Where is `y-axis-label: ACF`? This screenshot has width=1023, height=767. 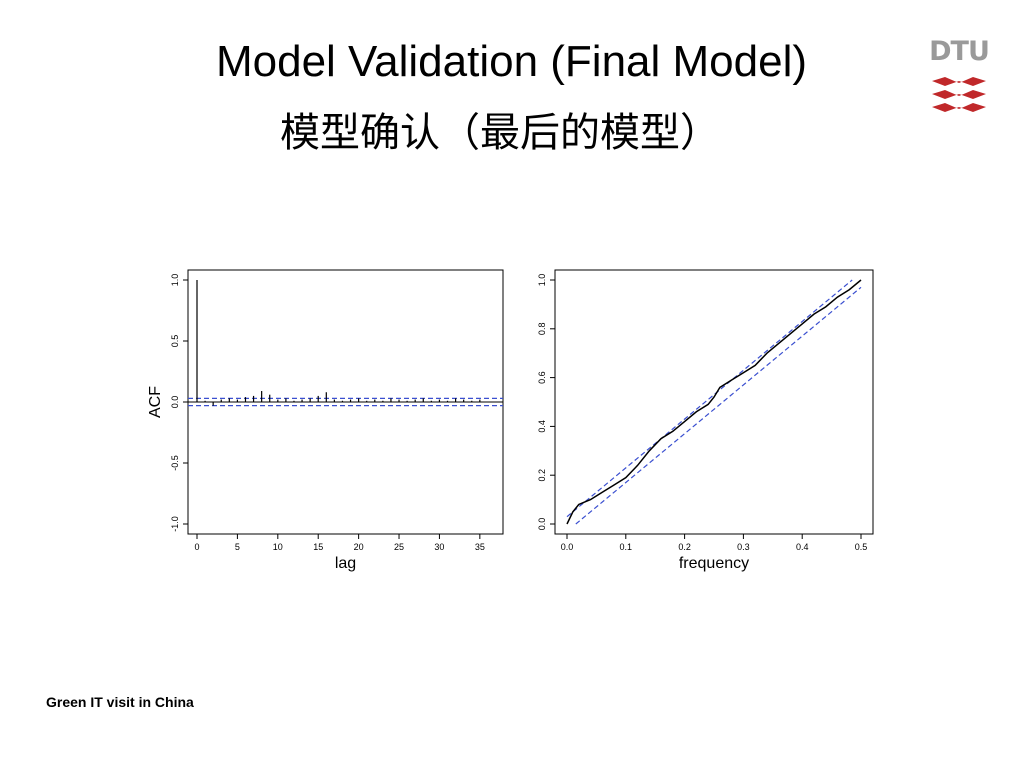
y-axis-label: ACF is located at coordinates (155, 402).